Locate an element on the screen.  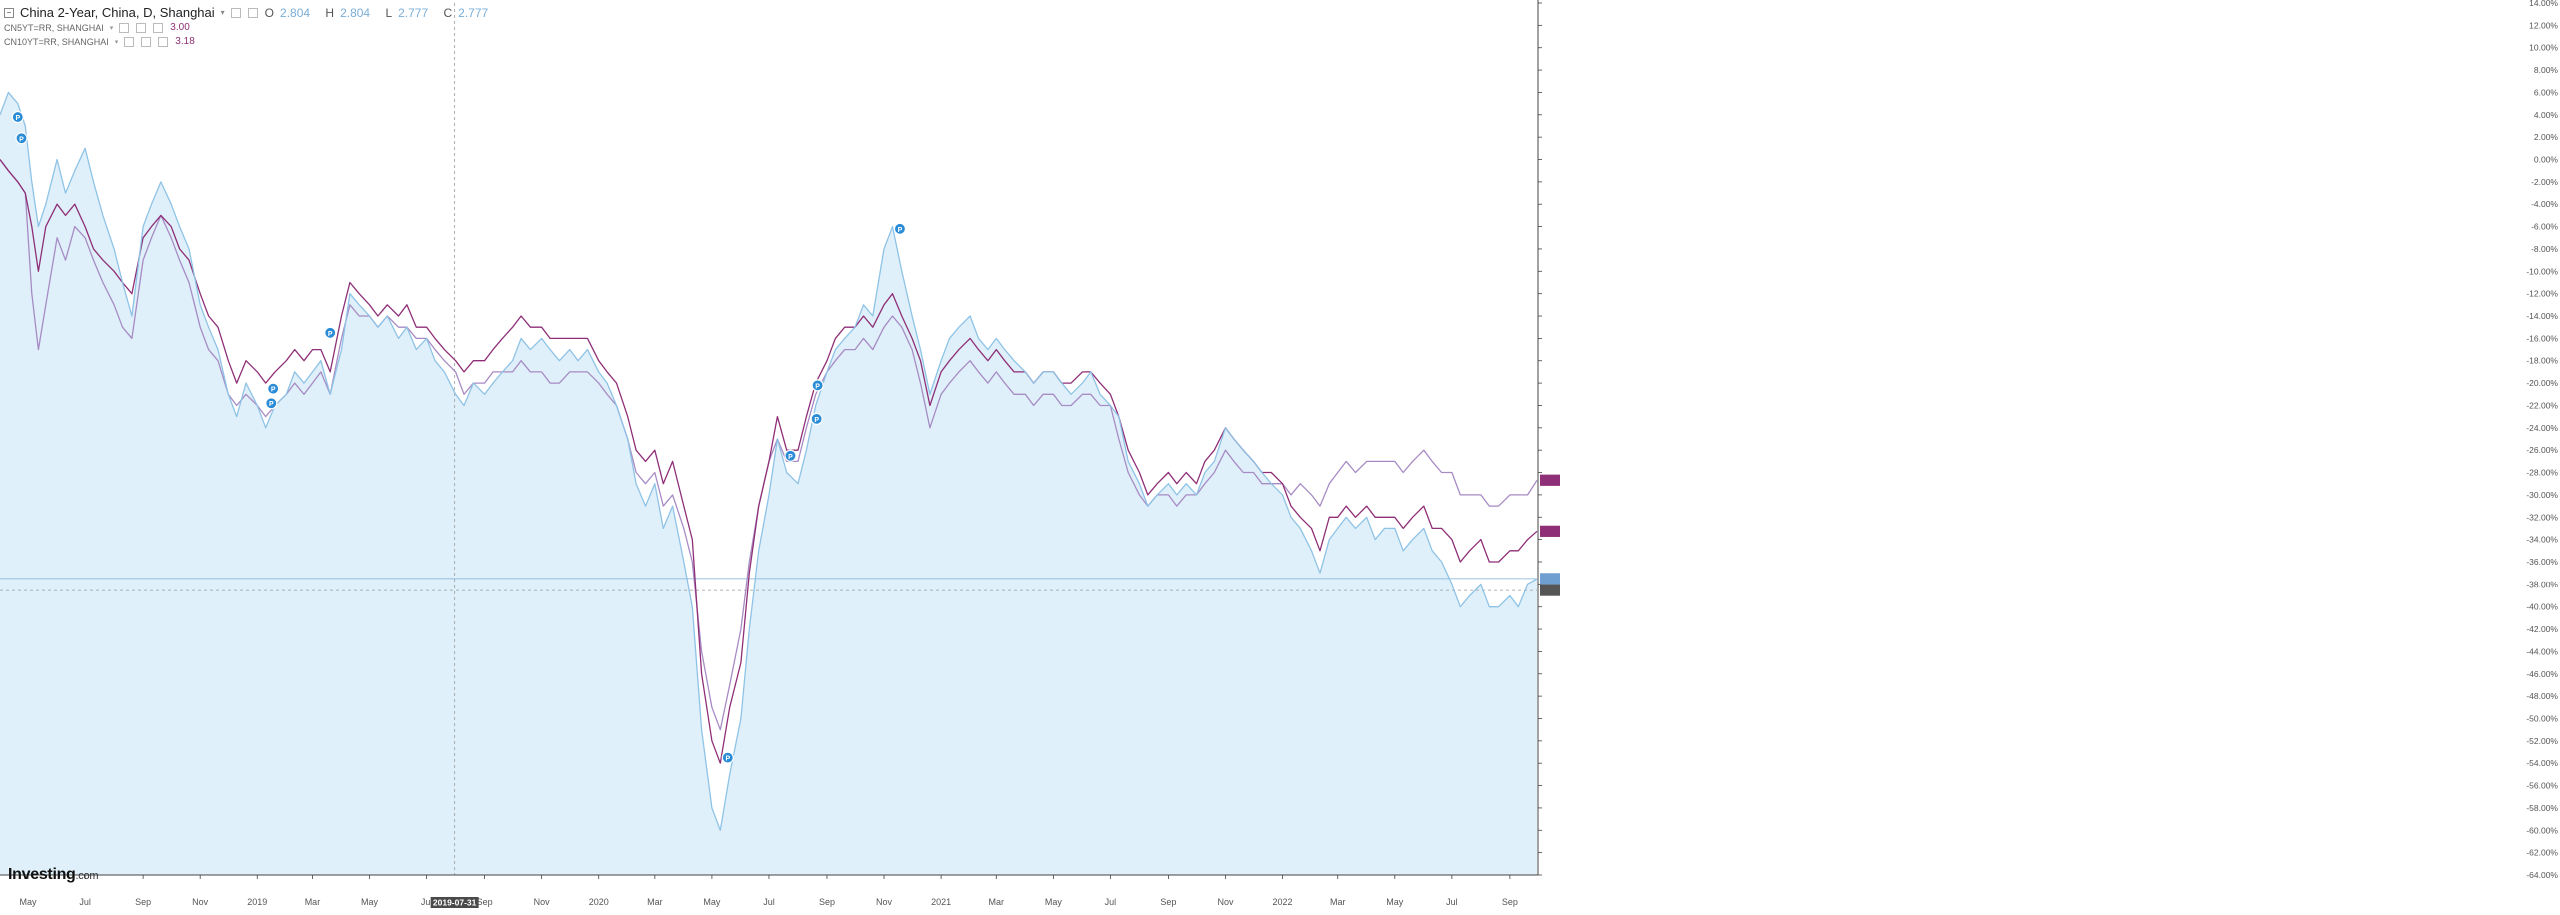
price-tag-bg-cn10y is located at coordinates (1550, 480).